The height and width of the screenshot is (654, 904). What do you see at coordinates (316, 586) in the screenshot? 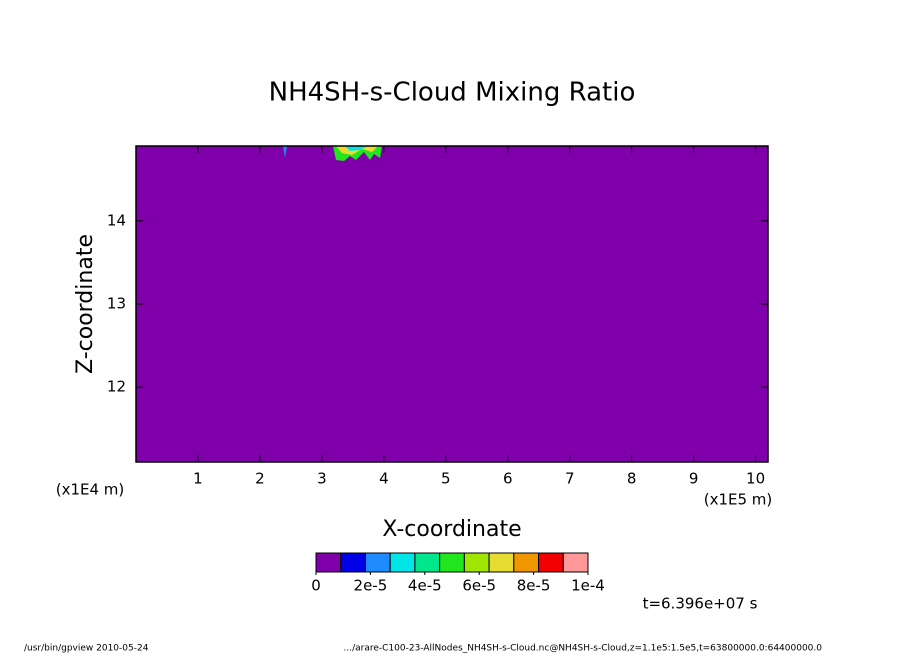
I see `colorbar-label: 0` at bounding box center [316, 586].